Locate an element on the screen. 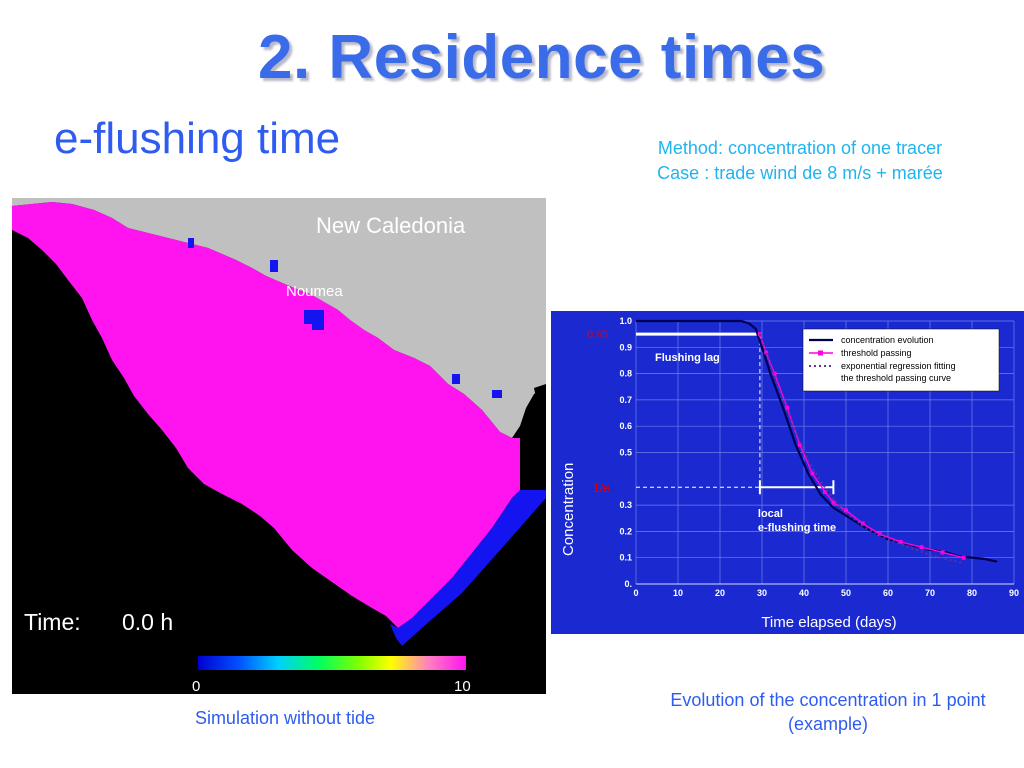  x-axis-label: Time elapsed (days) is located at coordinates (828, 622).